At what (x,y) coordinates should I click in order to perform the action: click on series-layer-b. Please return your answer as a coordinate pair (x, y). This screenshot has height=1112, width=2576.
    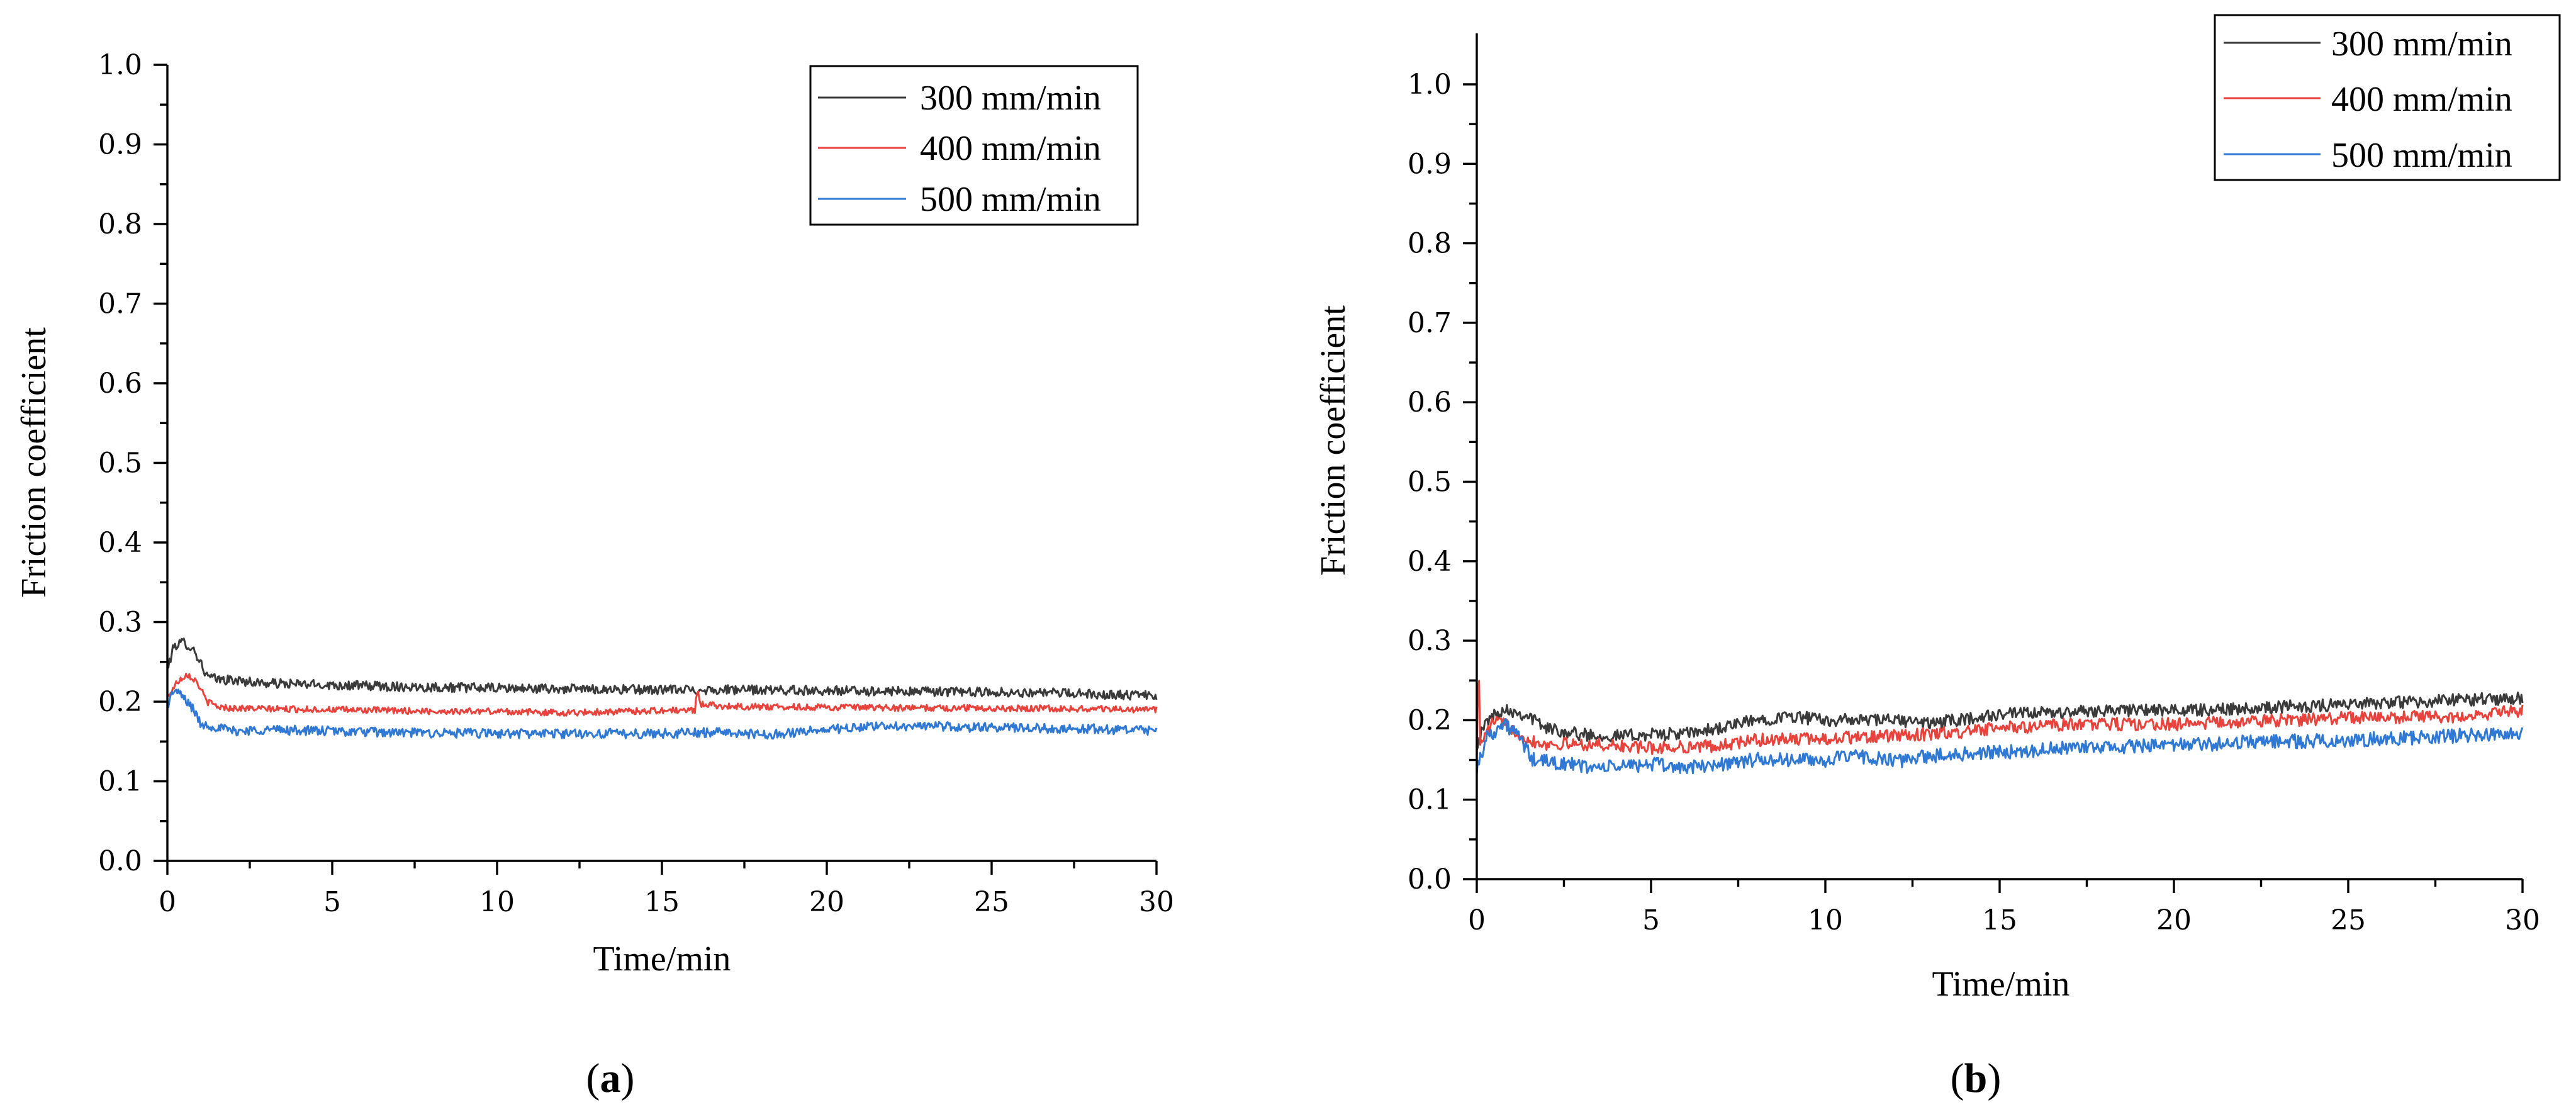
    Looking at the image, I should click on (2000, 728).